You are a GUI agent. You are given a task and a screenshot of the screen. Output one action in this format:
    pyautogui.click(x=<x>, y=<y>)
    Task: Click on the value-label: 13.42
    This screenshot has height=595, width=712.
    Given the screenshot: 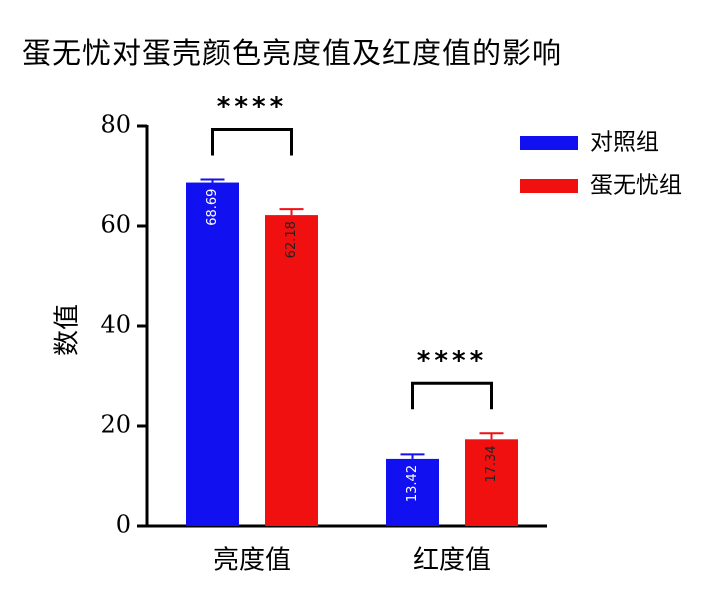 What is the action you would take?
    pyautogui.click(x=412, y=483)
    